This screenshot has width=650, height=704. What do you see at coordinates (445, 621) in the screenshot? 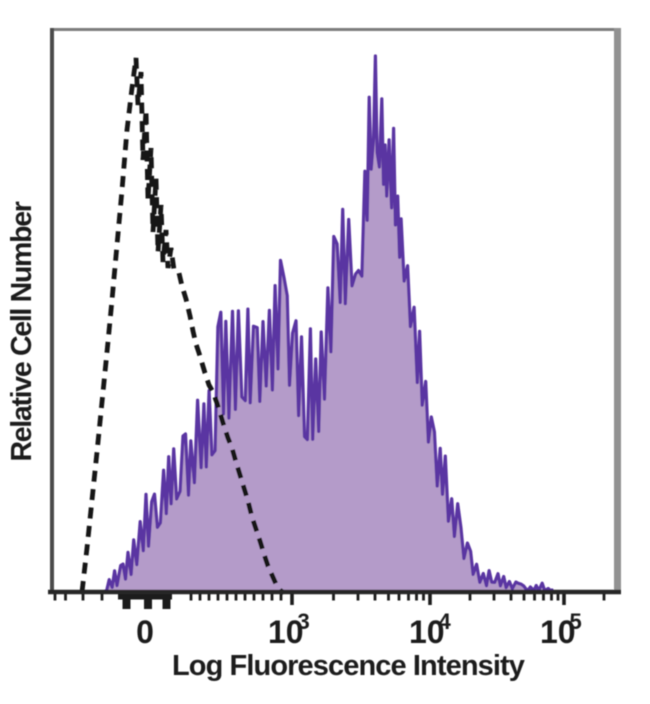
I see `svg-text: 4` at bounding box center [445, 621].